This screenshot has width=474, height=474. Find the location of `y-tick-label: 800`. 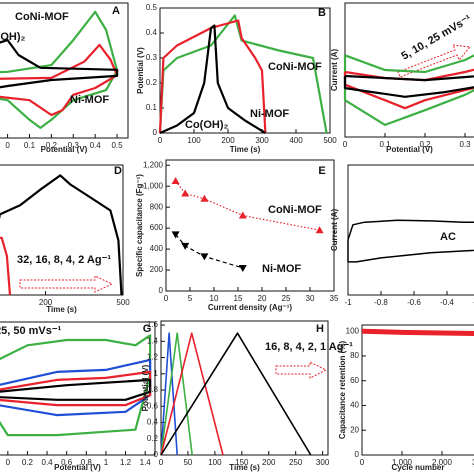

y-tick-label: 800 is located at coordinates (157, 206).